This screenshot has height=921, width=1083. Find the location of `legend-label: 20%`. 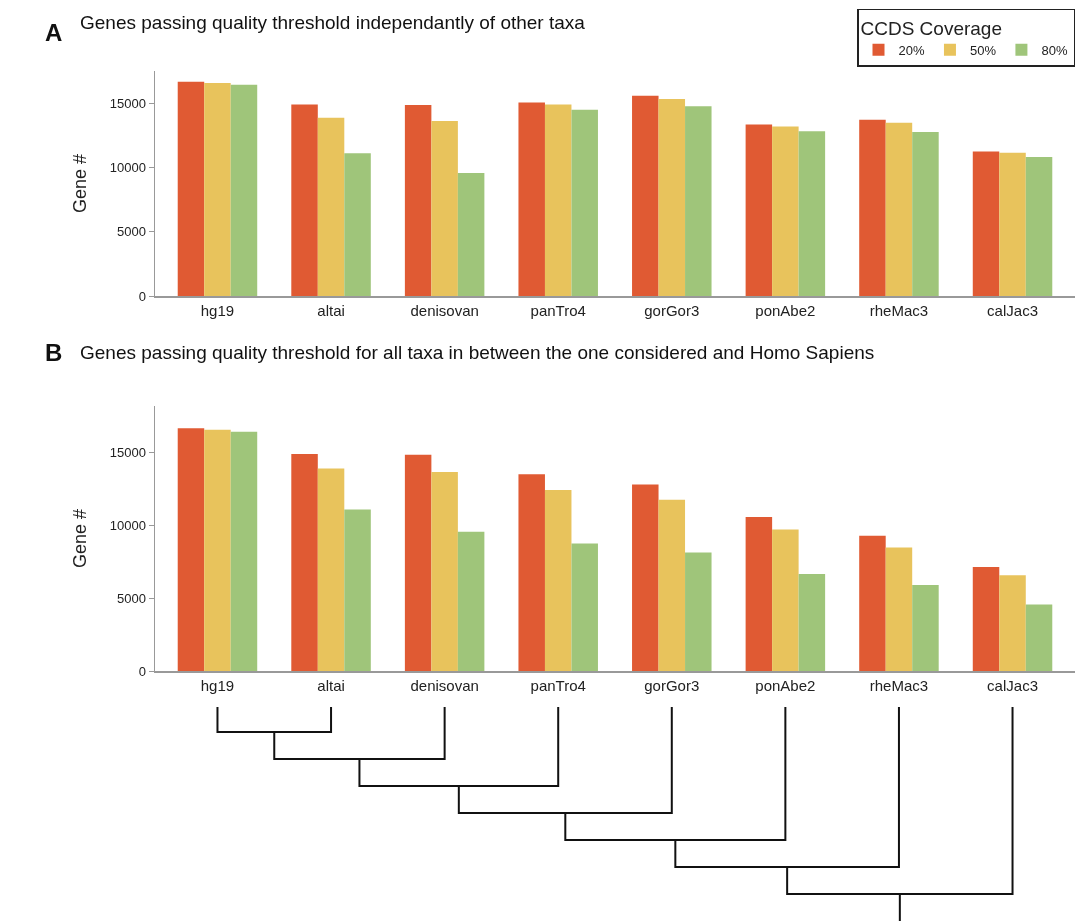

legend-label: 20% is located at coordinates (911, 50).